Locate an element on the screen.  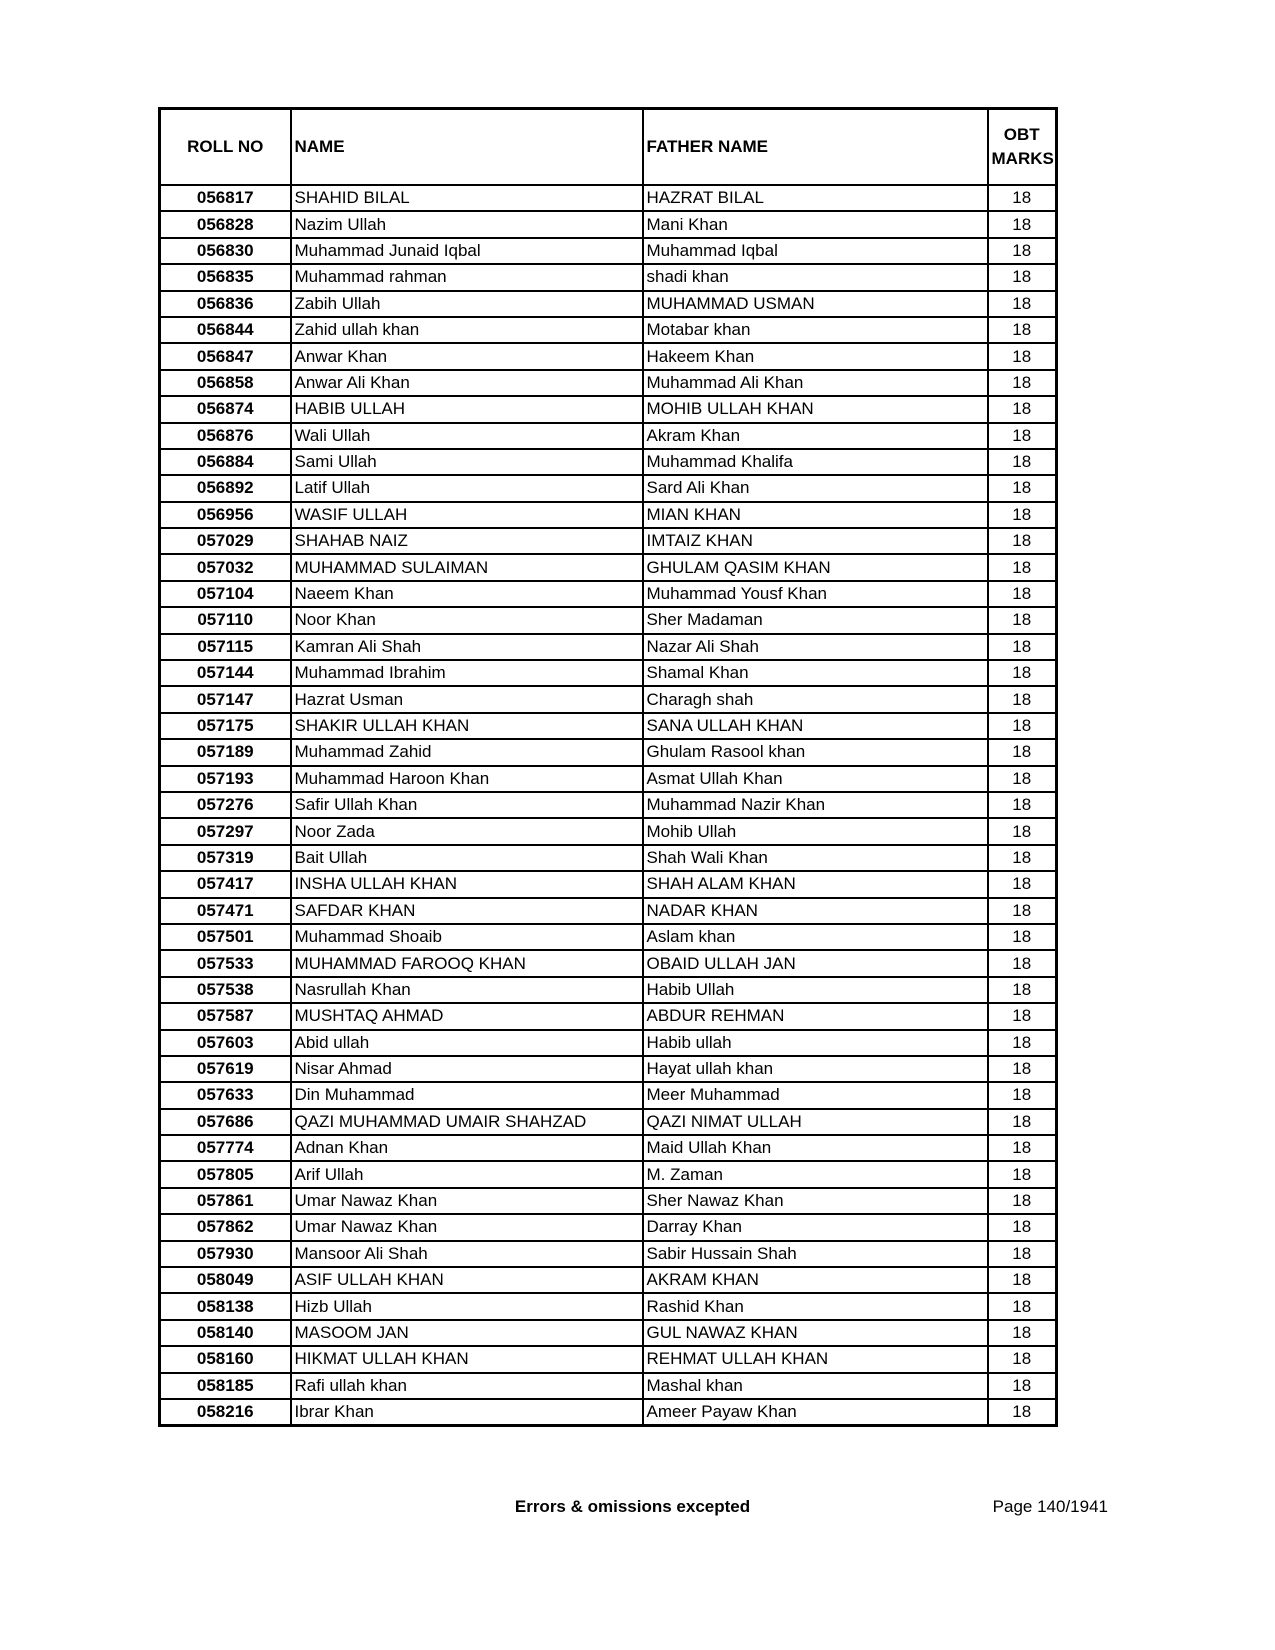
name-cell: Sami Ullah is located at coordinates (466, 462).